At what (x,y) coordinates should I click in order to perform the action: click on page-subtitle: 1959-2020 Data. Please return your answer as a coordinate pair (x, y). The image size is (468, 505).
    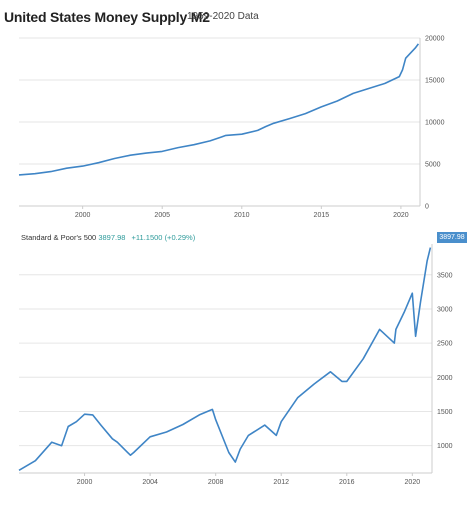
    Looking at the image, I should click on (223, 16).